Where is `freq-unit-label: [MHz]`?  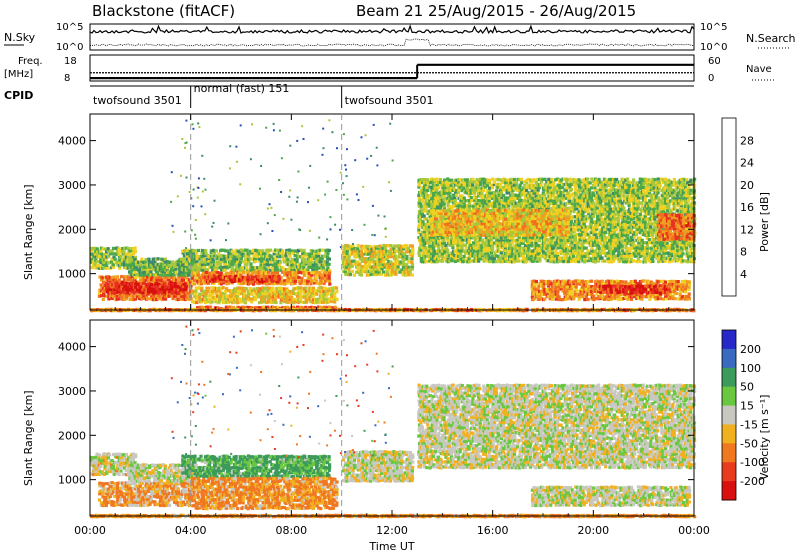
freq-unit-label: [MHz] is located at coordinates (18, 74).